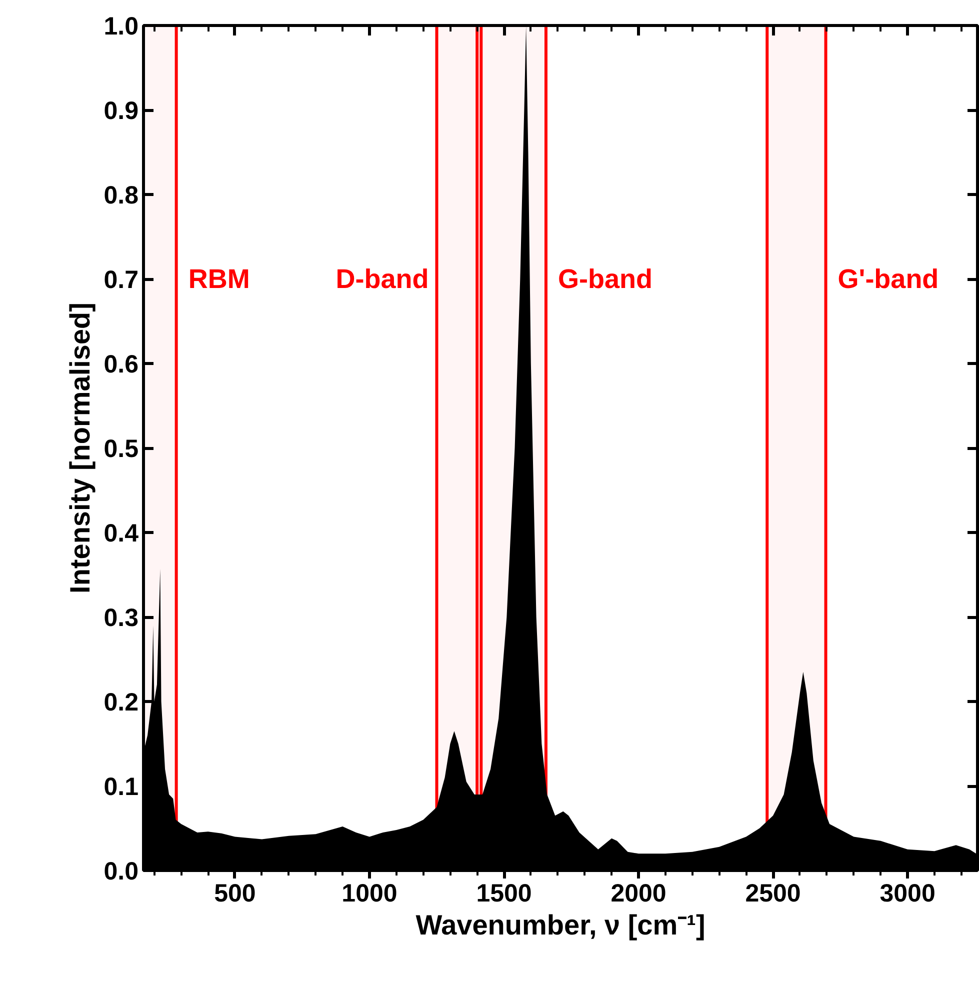 The image size is (979, 989). Describe the element at coordinates (605, 279) in the screenshot. I see `band-label: G-band` at that location.